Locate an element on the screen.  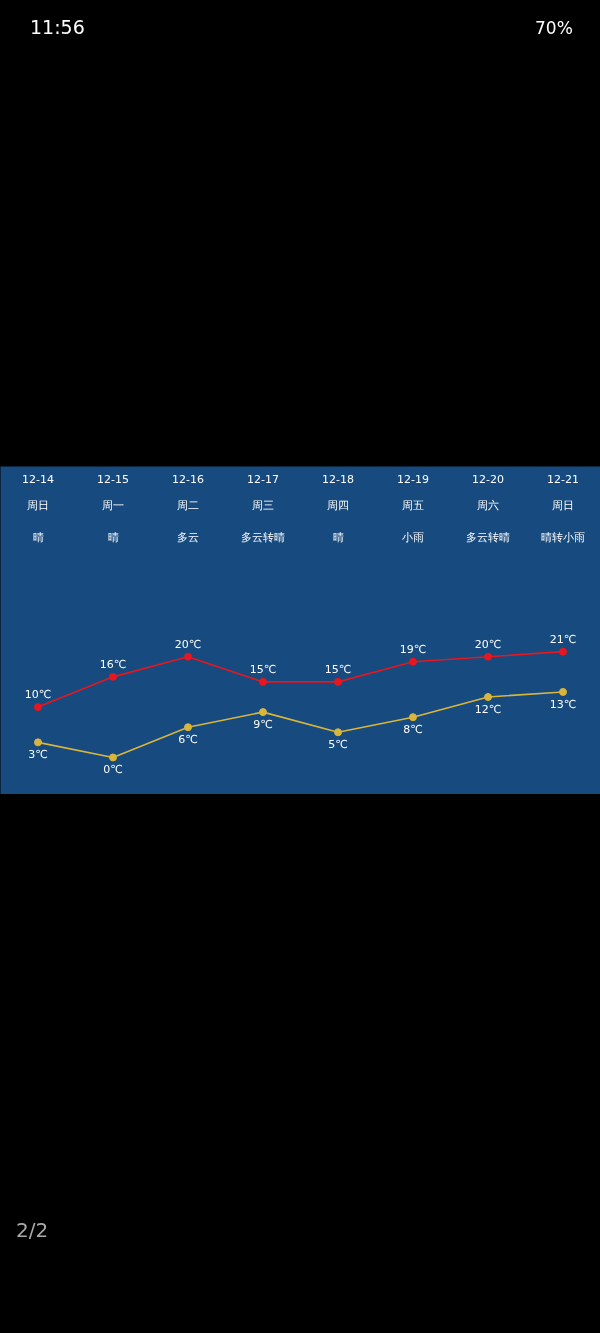
x-tick-label: 12-20 is located at coordinates (488, 479).